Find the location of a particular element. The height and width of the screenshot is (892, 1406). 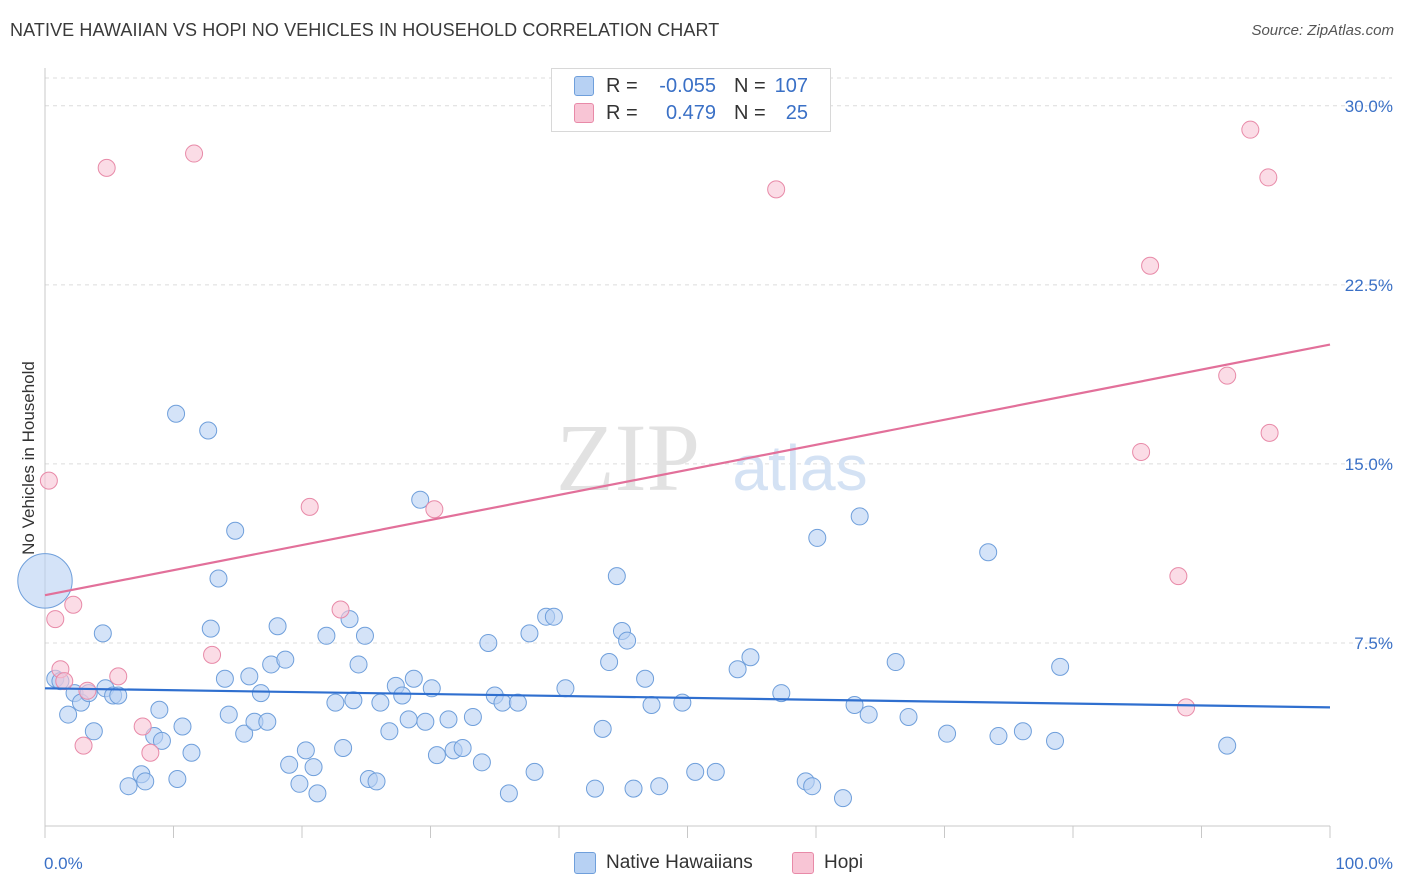

legend-item-native-hawaiians: Native Hawaiians is located at coordinates (663, 863).